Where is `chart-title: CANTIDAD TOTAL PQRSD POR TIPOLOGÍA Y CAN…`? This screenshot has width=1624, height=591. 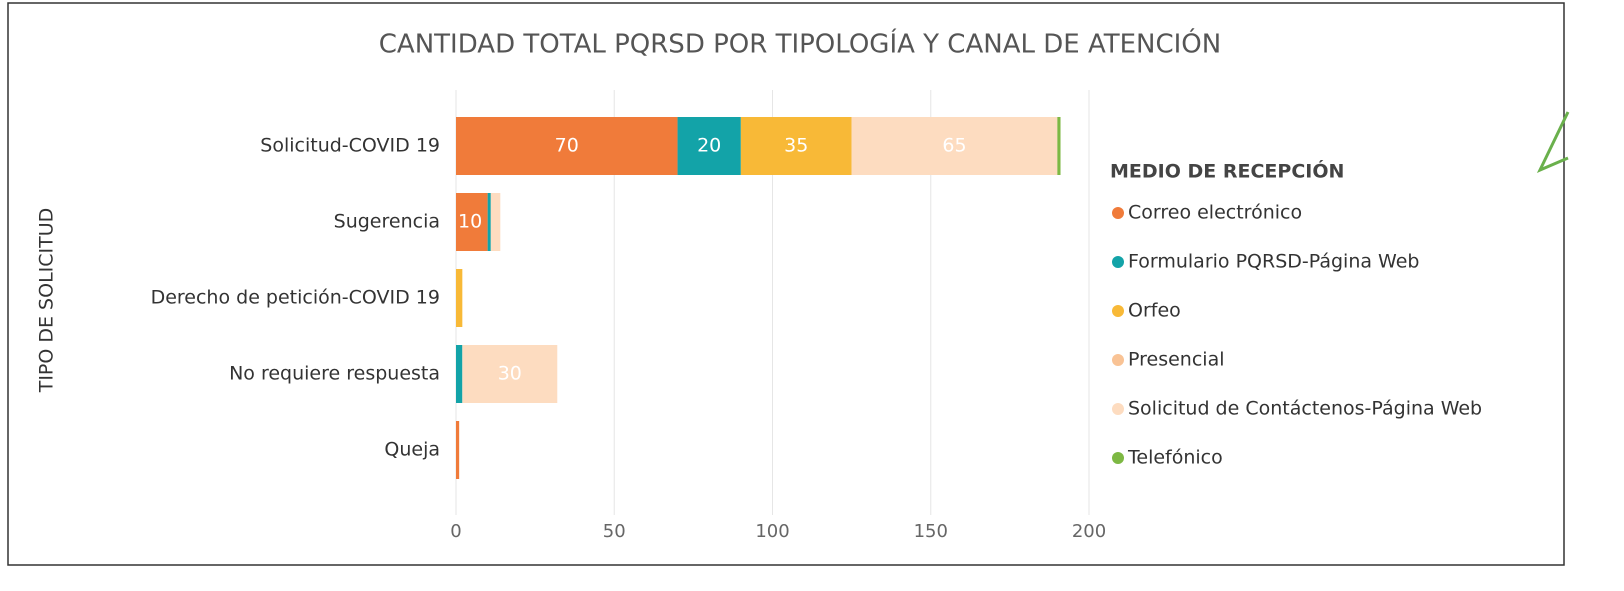
chart-title: CANTIDAD TOTAL PQRSD POR TIPOLOGÍA Y CAN… is located at coordinates (800, 44).